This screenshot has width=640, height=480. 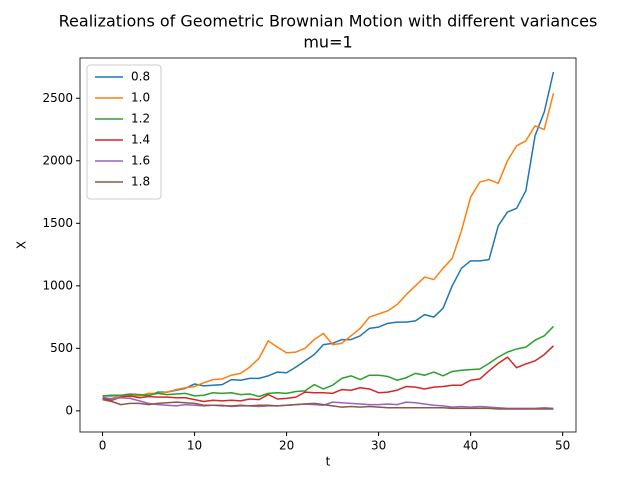 What do you see at coordinates (57, 160) in the screenshot?
I see `y-tick-label: 2000` at bounding box center [57, 160].